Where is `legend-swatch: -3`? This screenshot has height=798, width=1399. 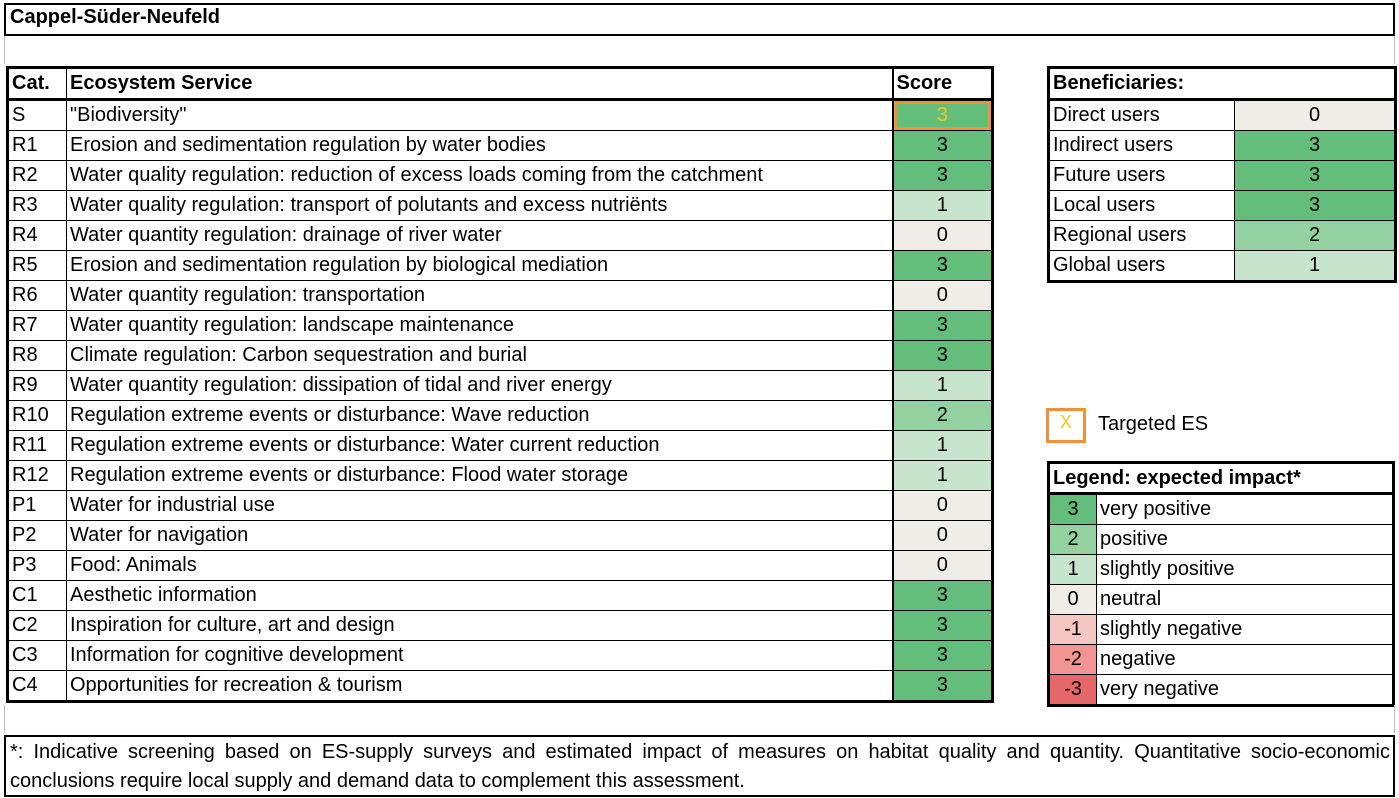 legend-swatch: -3 is located at coordinates (1072, 690).